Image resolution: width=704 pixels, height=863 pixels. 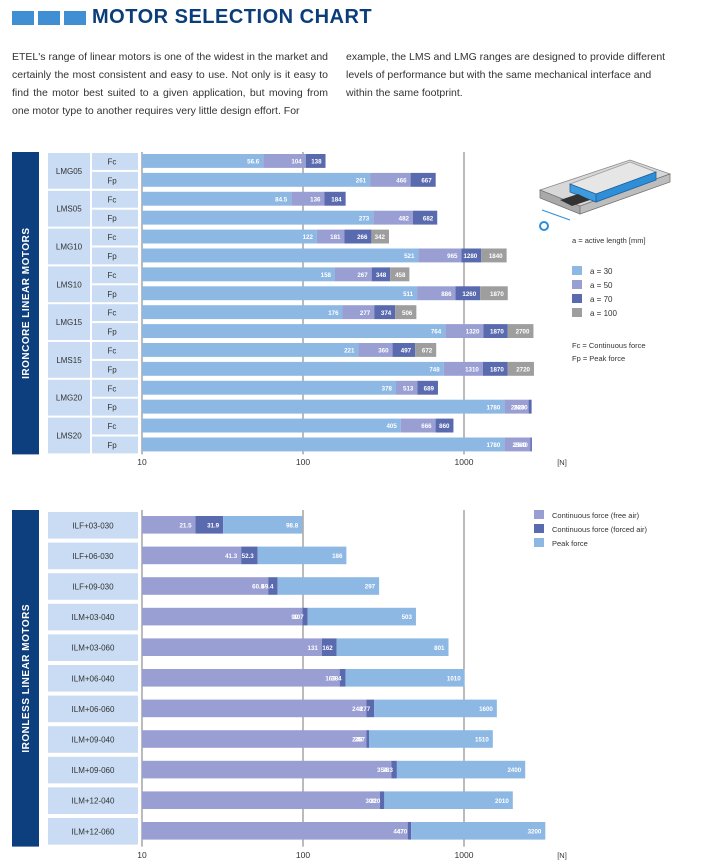 What do you see at coordinates (93, 709) in the screenshot?
I see `ironless-motor-name: ILM+06-060` at bounding box center [93, 709].